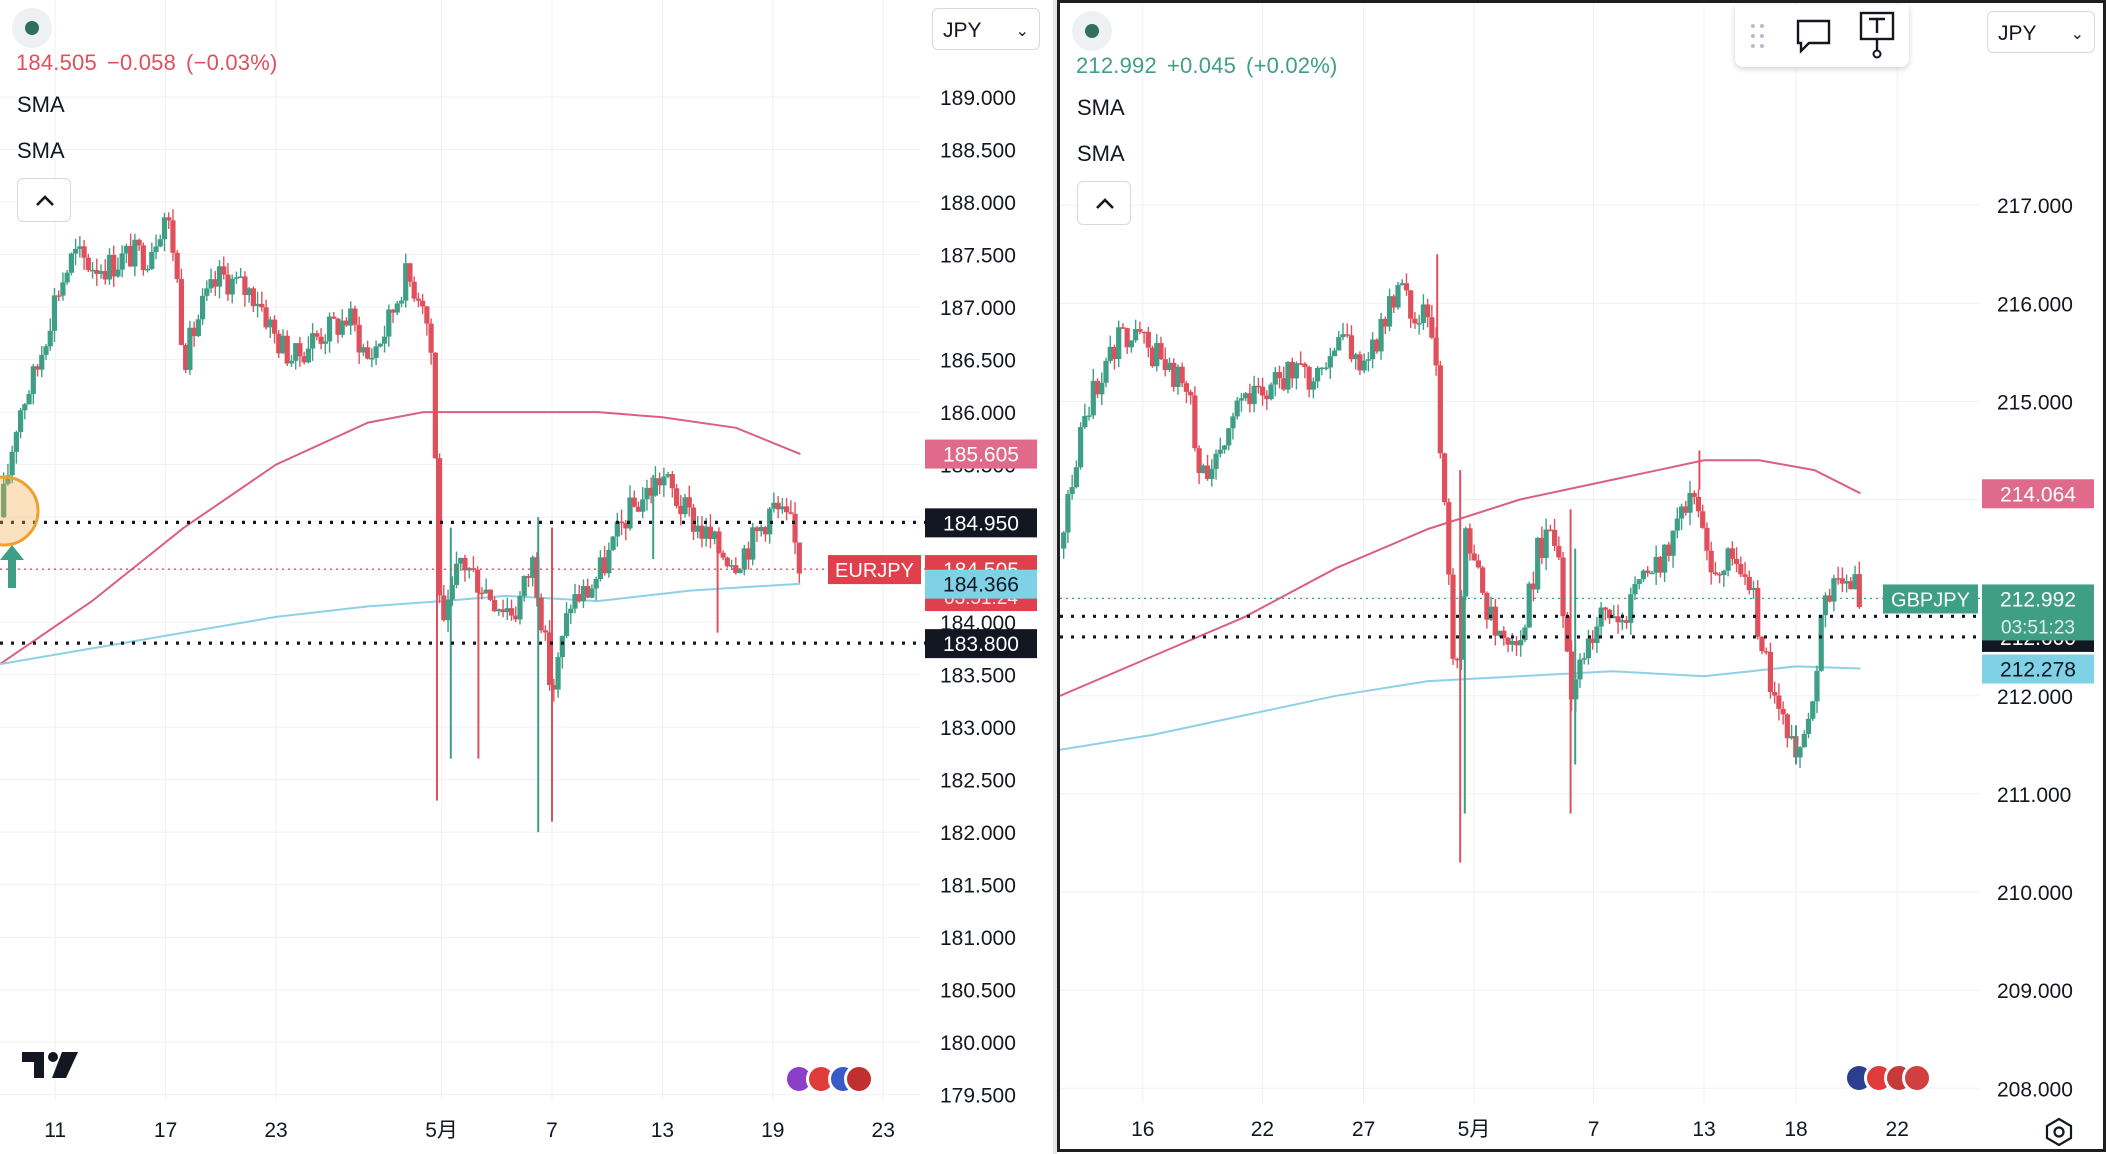  Describe the element at coordinates (152, 63) in the screenshot. I see `ohlc-header: 184.505 −0.058 (−0.03%)` at that location.